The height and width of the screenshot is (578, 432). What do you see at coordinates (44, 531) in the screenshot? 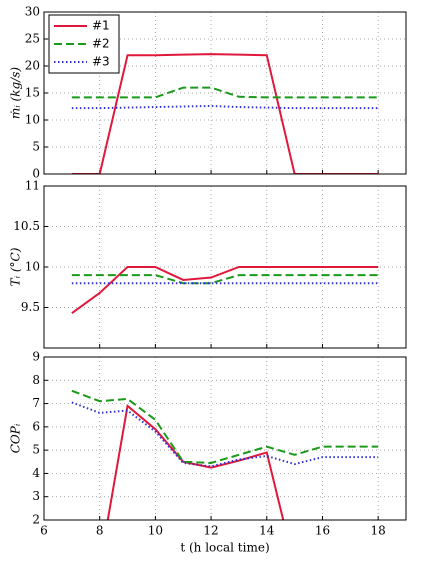
I see `x-tick-label: 6` at bounding box center [44, 531].